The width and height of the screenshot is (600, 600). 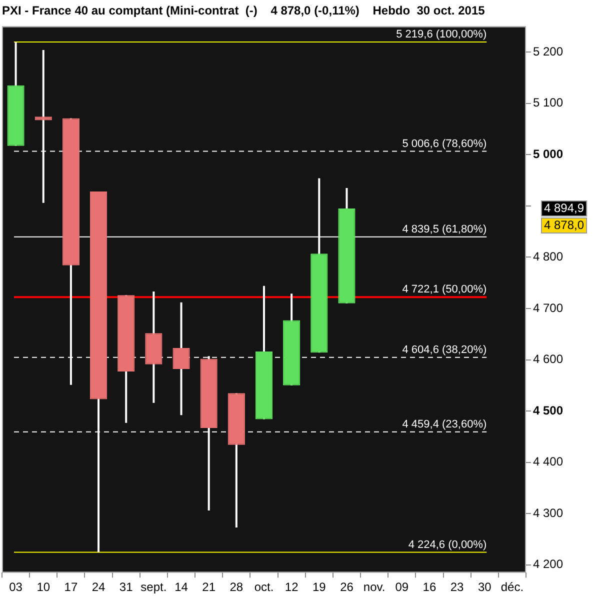 I want to click on chart-title: PXI - France 40 au comptant (Mini-contrat (-) 4 878,0 (-0,11%) Hebdo 30 oct. 2015, so click(x=244, y=11).